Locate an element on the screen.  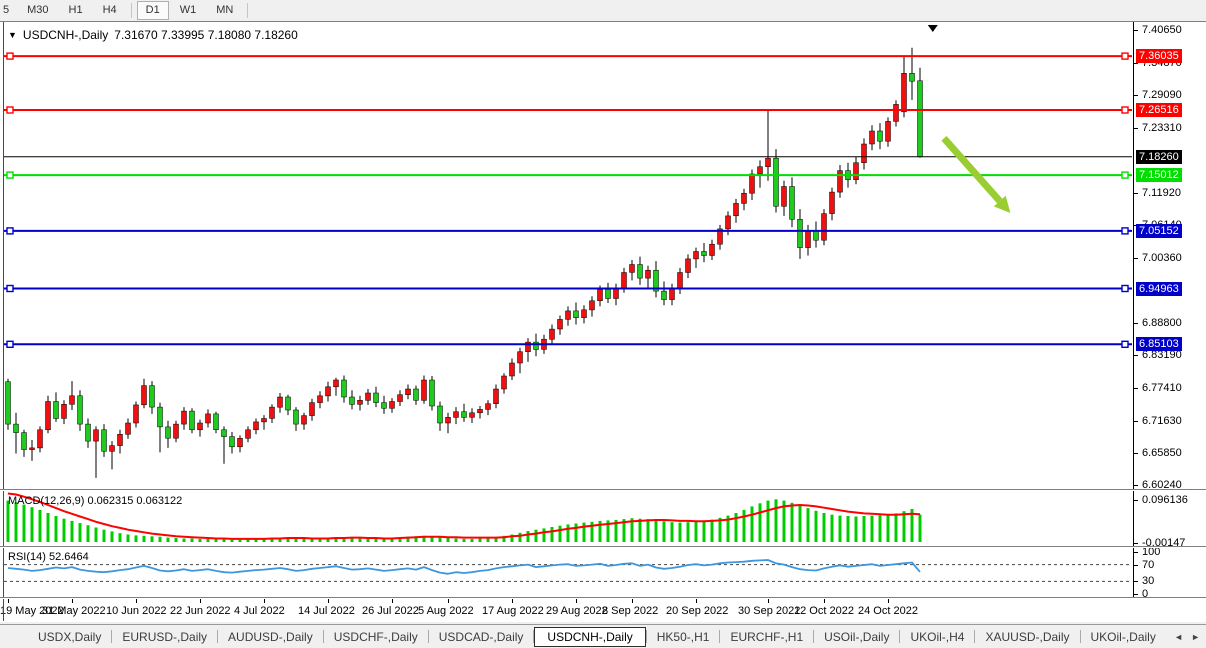
chart-tab-ukoil-h4: UKOil-,H4 is located at coordinates (937, 636).